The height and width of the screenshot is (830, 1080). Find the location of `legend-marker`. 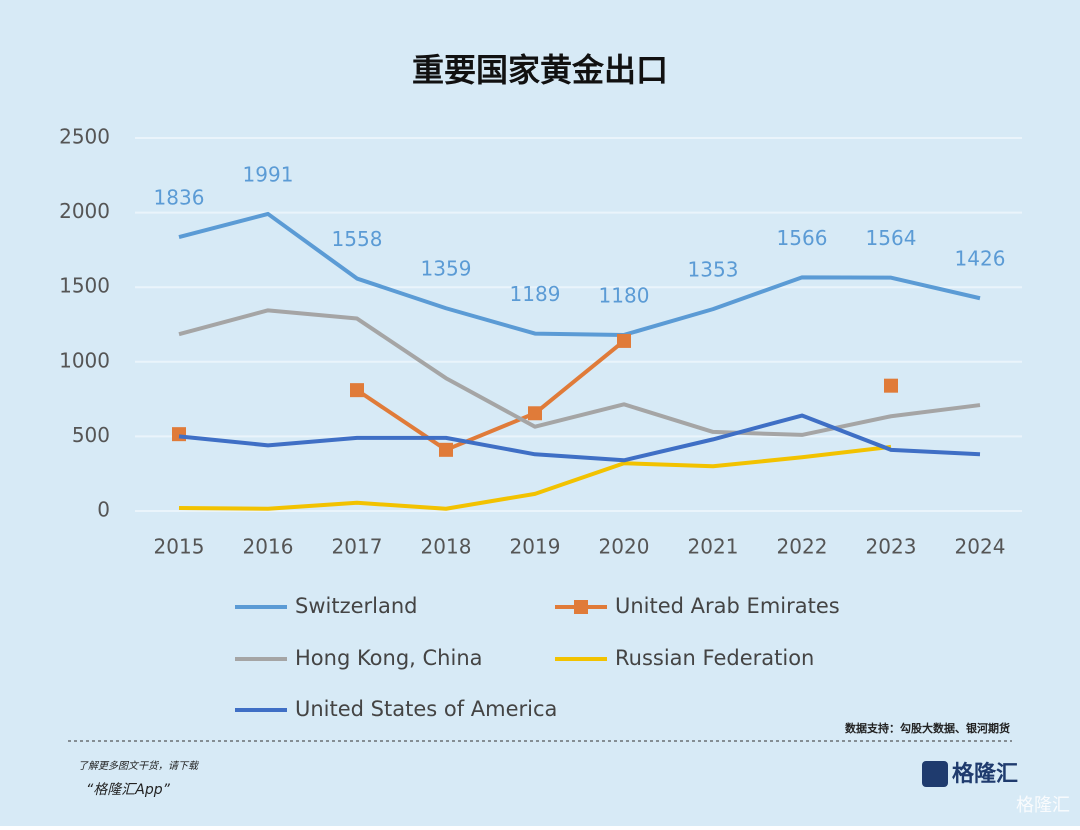

legend-marker is located at coordinates (581, 607).